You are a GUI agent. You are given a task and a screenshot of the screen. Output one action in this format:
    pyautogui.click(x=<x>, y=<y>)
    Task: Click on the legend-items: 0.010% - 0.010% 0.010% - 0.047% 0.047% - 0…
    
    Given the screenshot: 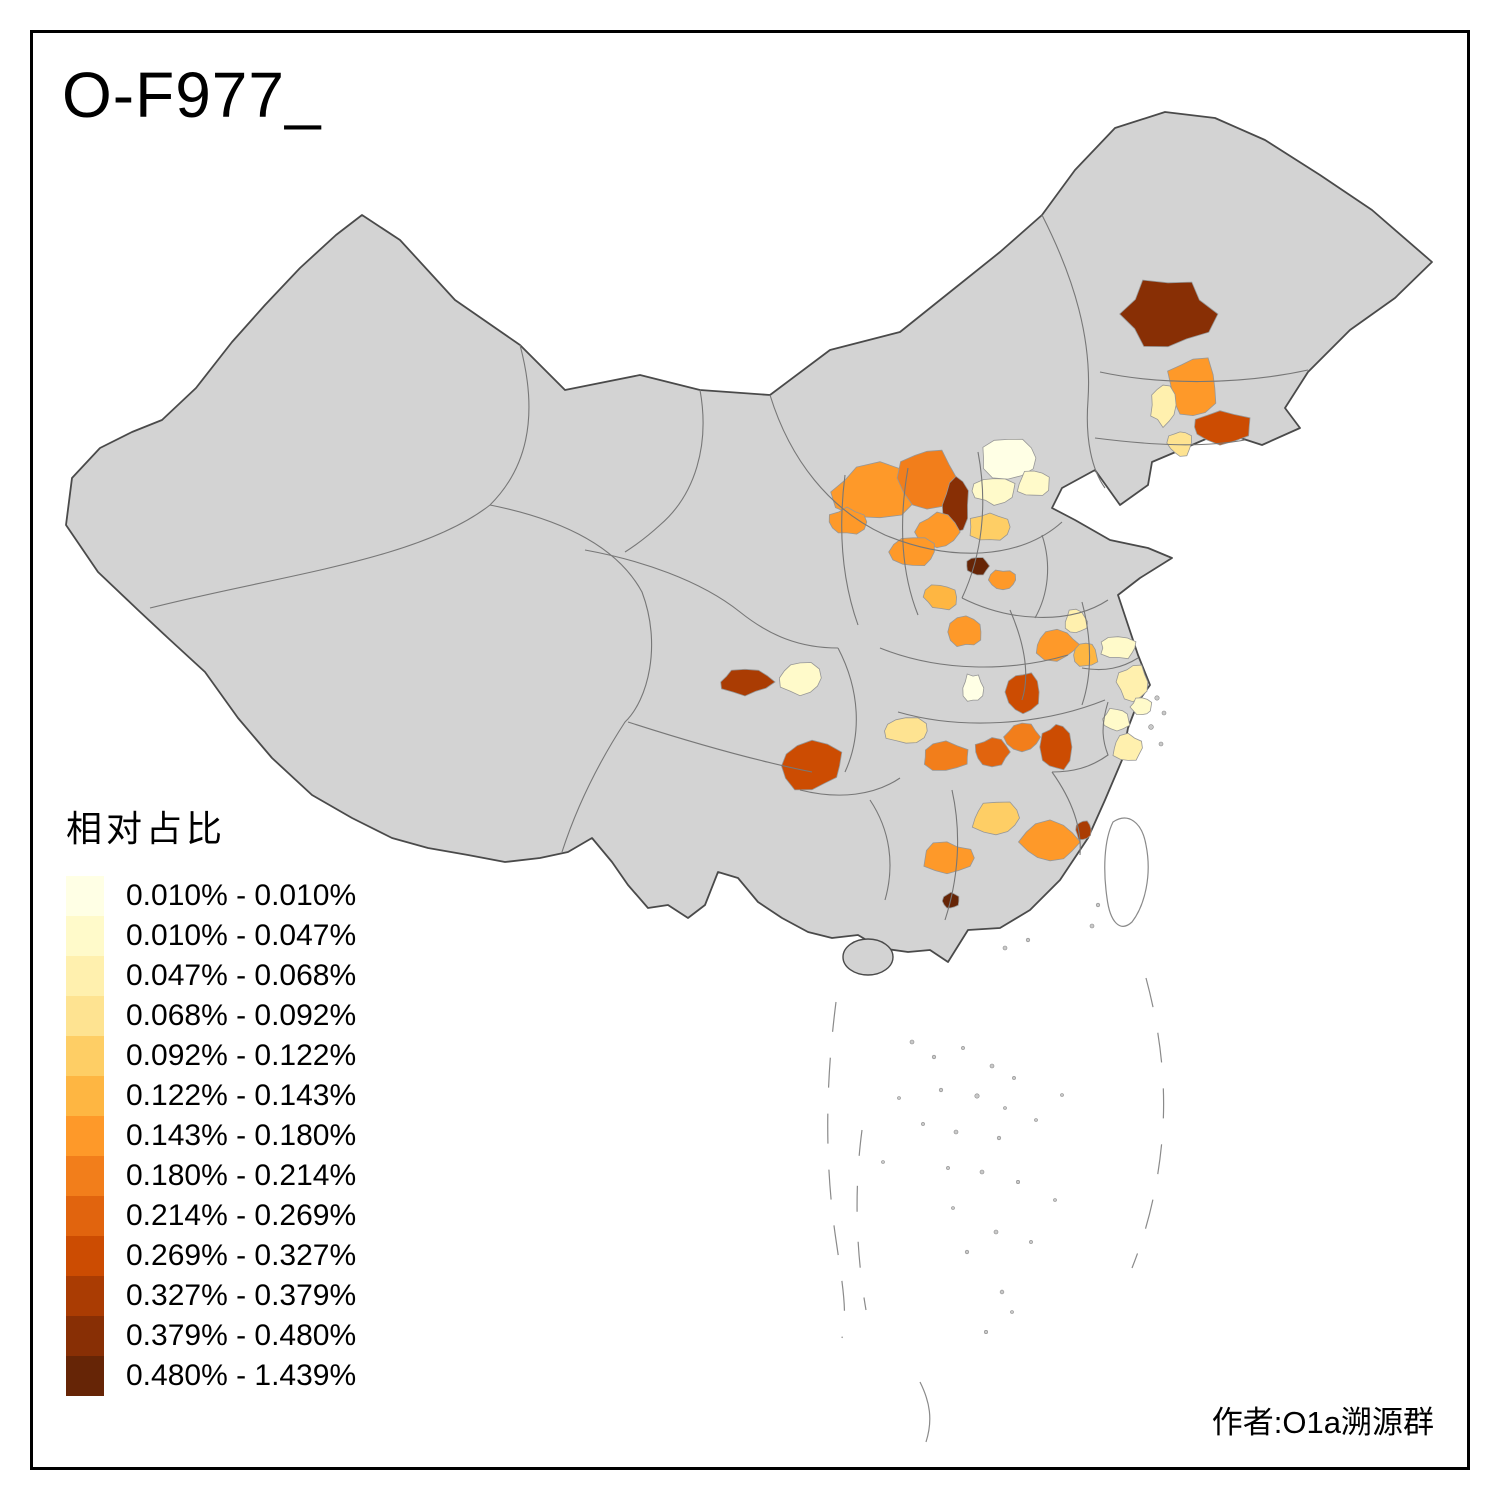 What is the action you would take?
    pyautogui.click(x=211, y=1136)
    